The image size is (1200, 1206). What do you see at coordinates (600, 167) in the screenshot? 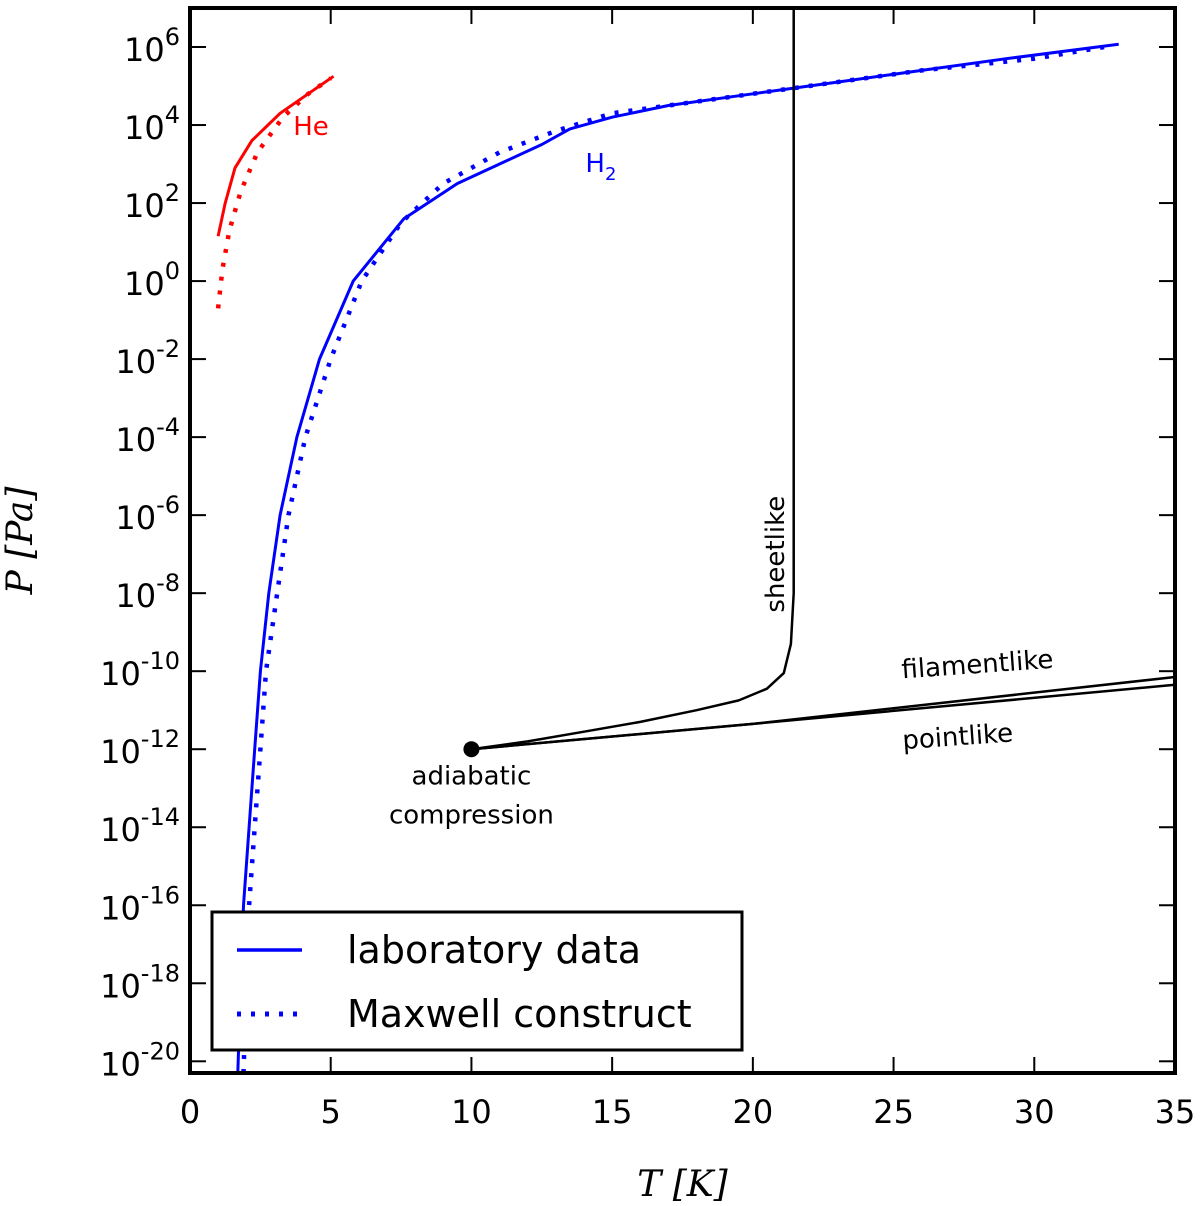
I see `annotation-h2: H2` at bounding box center [600, 167].